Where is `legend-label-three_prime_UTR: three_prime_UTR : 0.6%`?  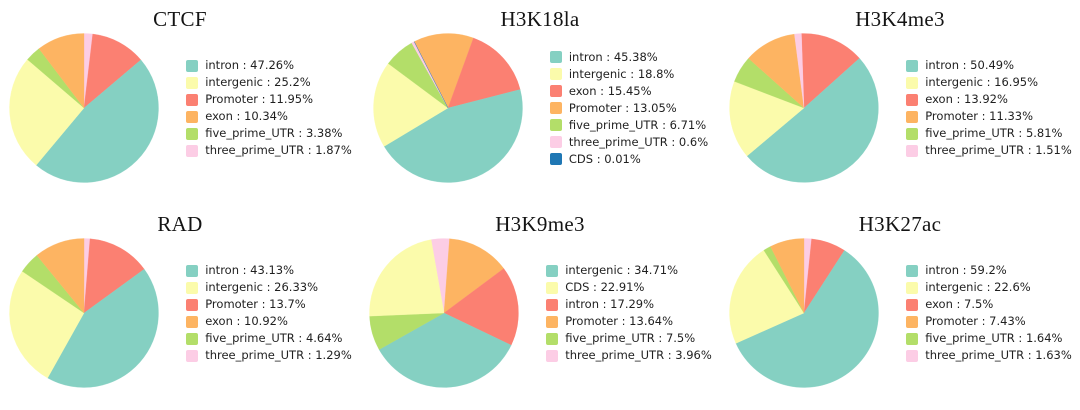 legend-label-three_prime_UTR: three_prime_UTR : 0.6% is located at coordinates (638, 141).